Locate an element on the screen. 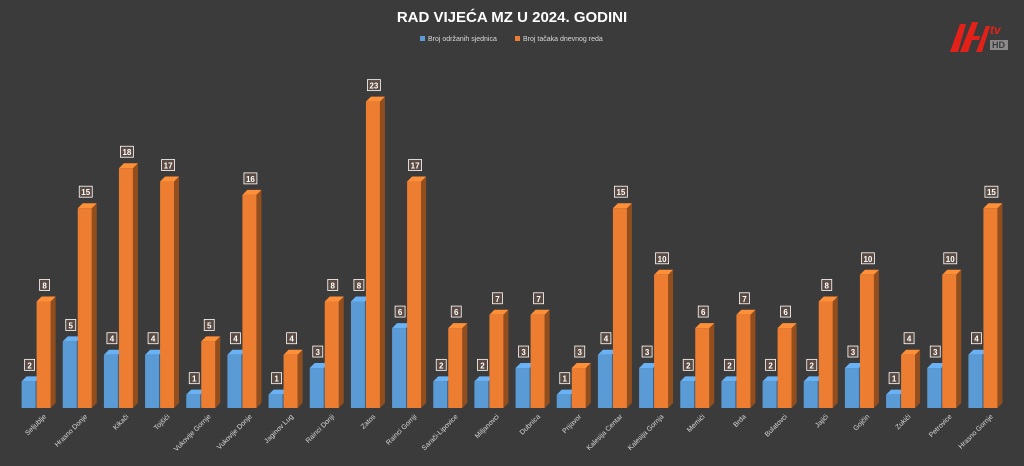 The image size is (1024, 466). data-label: 5 is located at coordinates (71, 324).